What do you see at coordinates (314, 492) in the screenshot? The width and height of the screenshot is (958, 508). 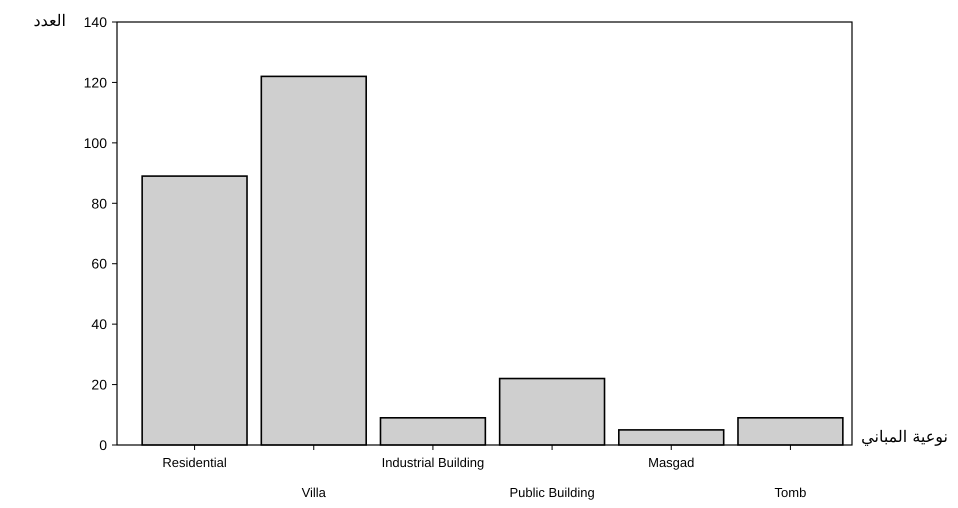 I see `x-tick-label: Villa` at bounding box center [314, 492].